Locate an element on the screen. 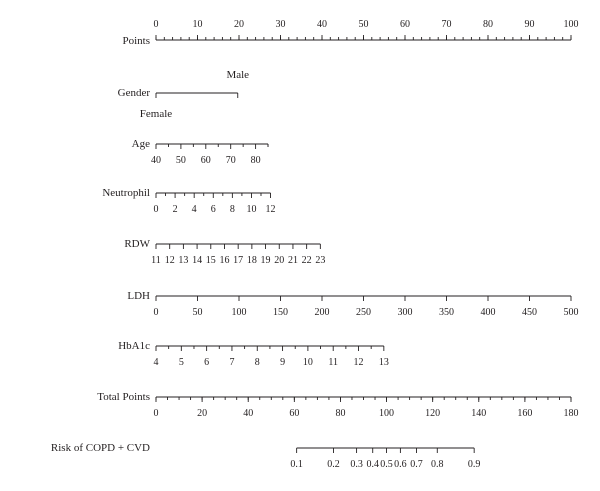 Image resolution: width=600 pixels, height=491 pixels. tick-label: 0.4 is located at coordinates (372, 464).